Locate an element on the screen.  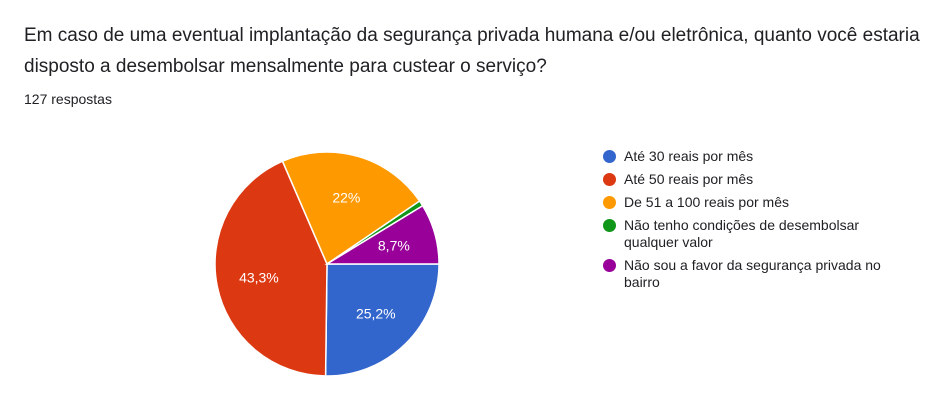
legend-item: Até 50 reais por mês is located at coordinates (758, 179).